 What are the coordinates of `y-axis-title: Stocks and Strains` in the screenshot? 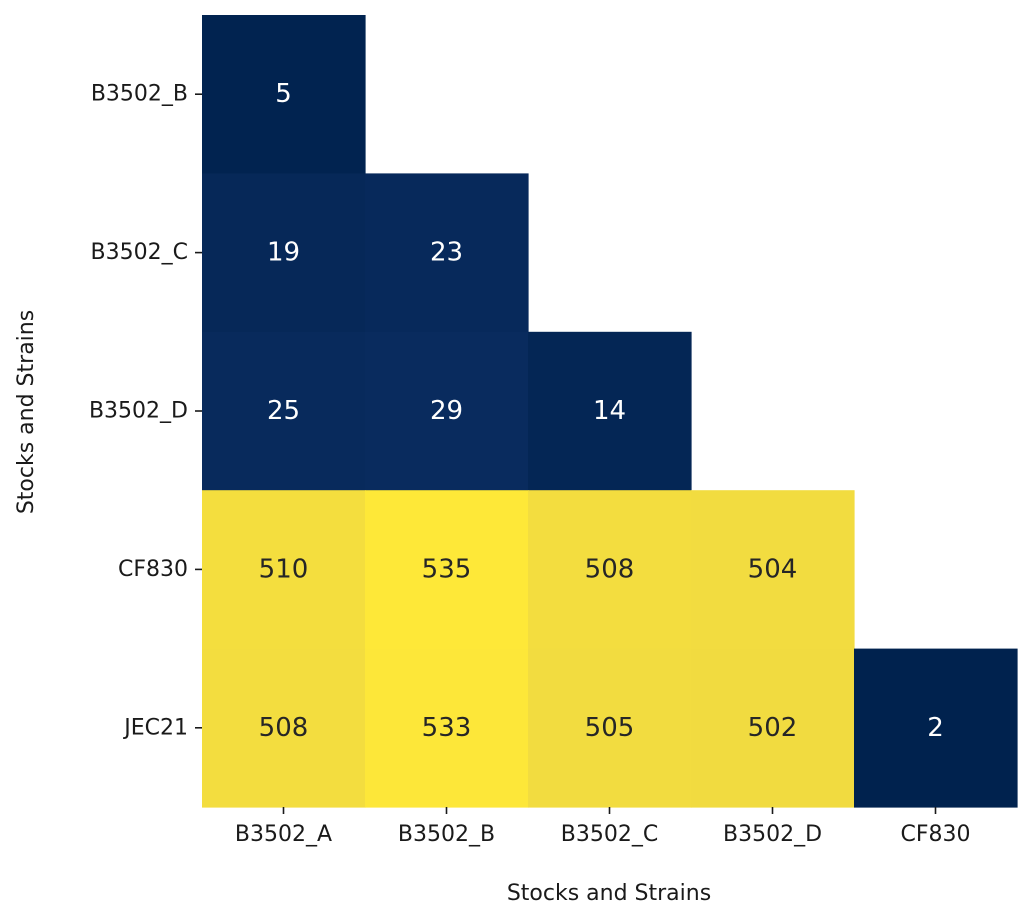 It's located at (26, 412).